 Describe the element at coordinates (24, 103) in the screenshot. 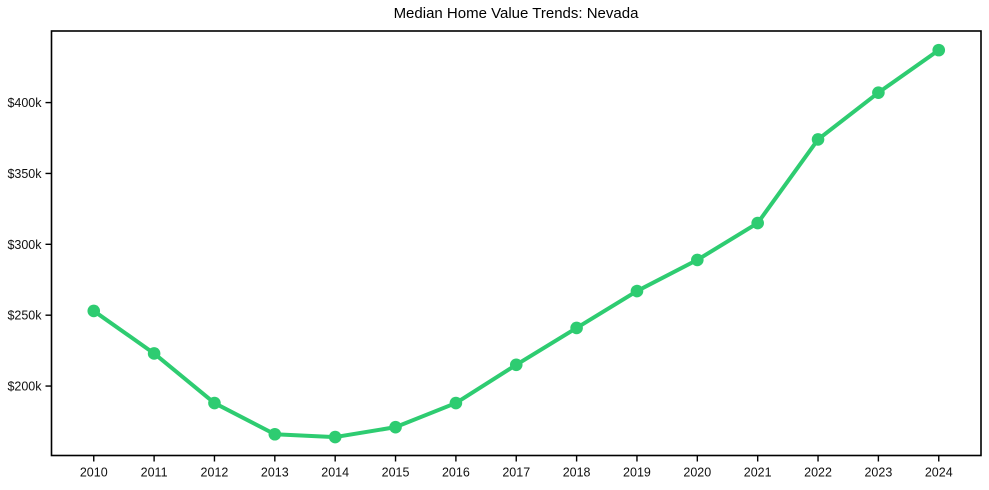

I see `y-tick-label: $400k` at that location.